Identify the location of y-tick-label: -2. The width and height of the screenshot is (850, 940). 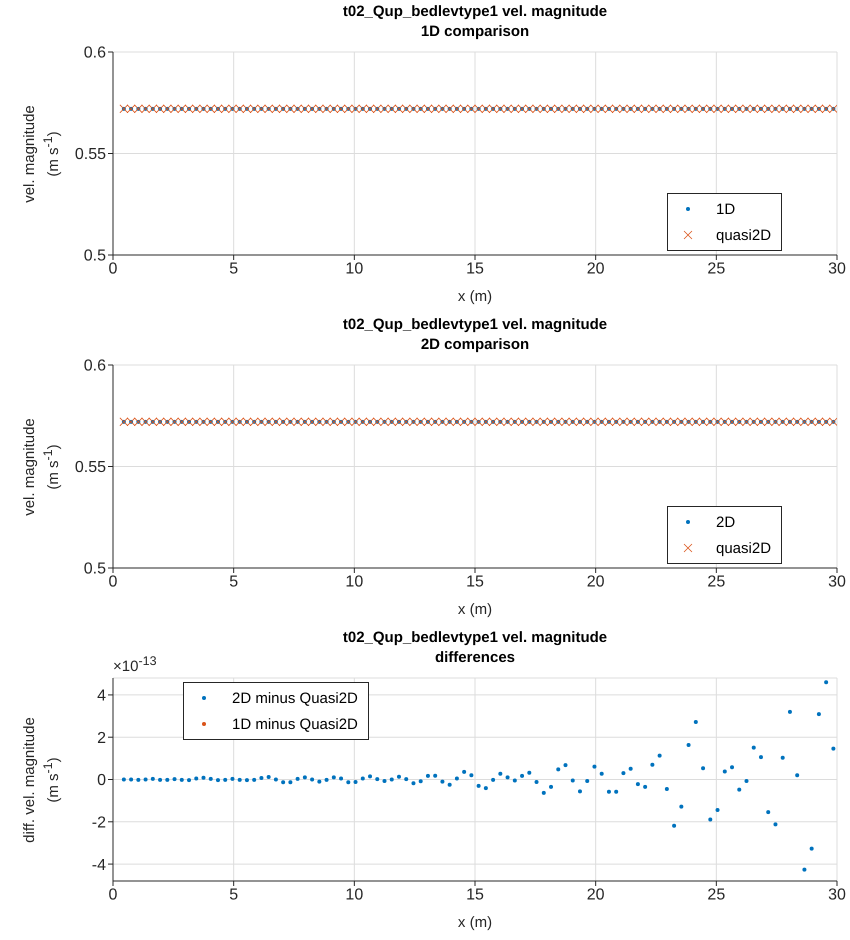
(99, 823).